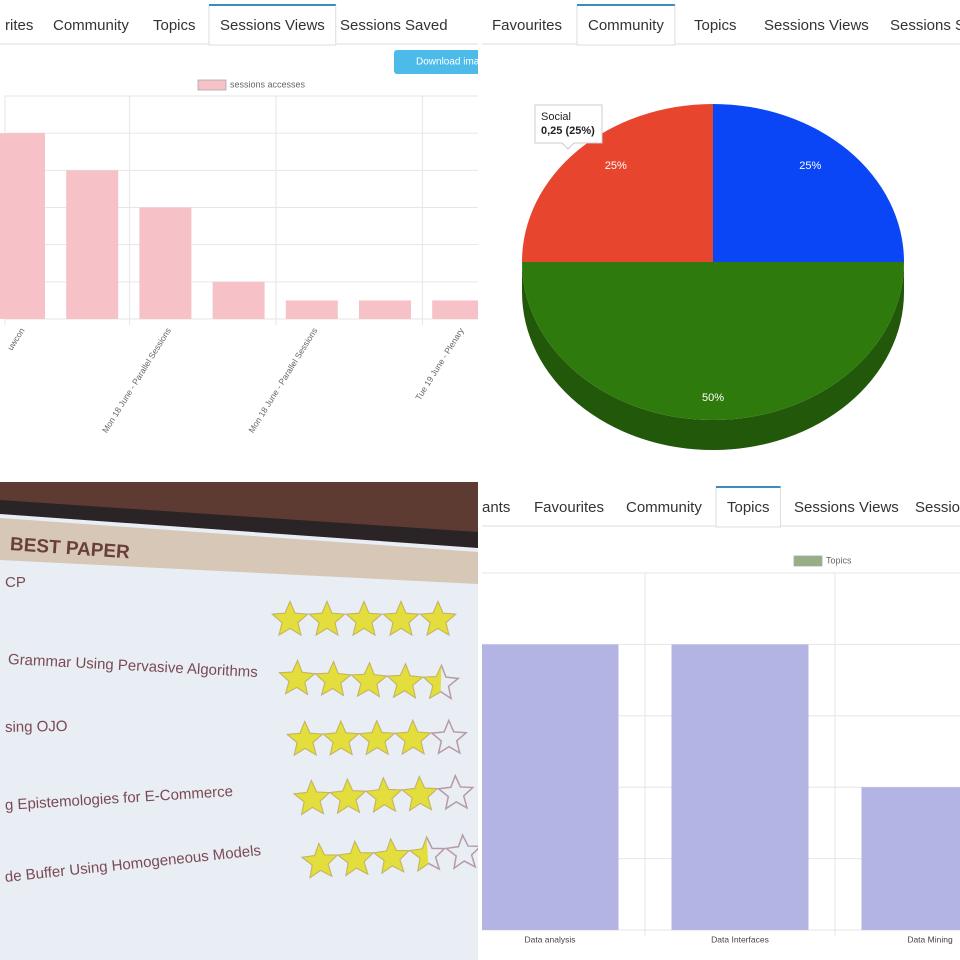  I want to click on paper-title: CP, so click(15, 582).